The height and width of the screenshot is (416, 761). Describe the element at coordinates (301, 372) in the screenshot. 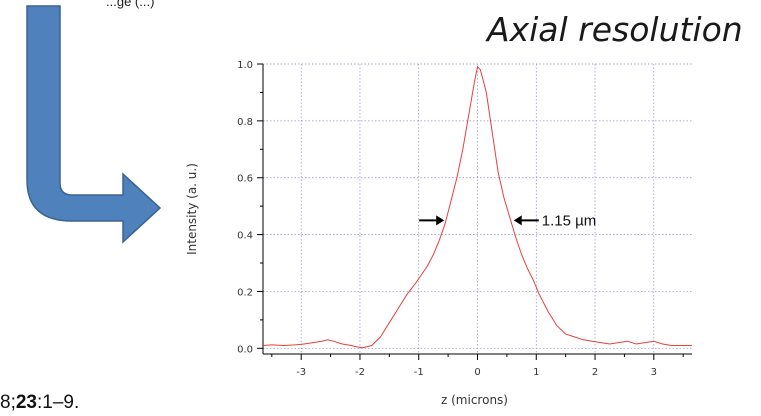

I see `x-tick-label: -3` at that location.